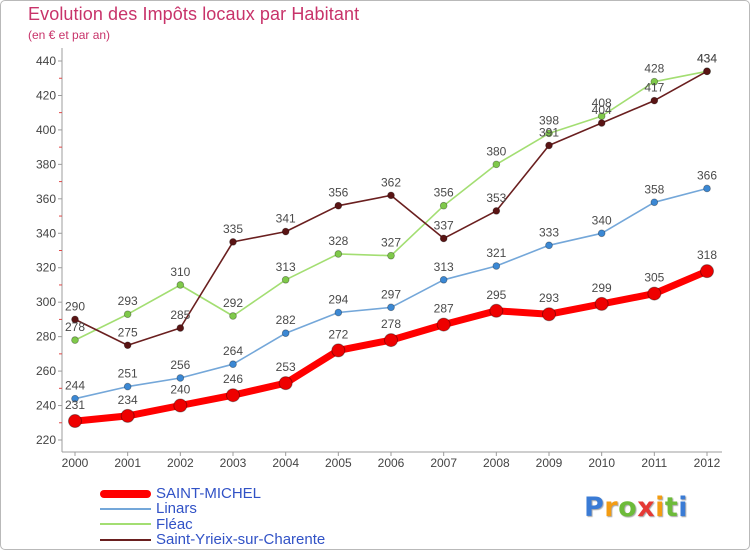 Image resolution: width=750 pixels, height=550 pixels. What do you see at coordinates (125, 539) in the screenshot?
I see `legend-swatch-saint-yrieix-sur-charente` at bounding box center [125, 539].